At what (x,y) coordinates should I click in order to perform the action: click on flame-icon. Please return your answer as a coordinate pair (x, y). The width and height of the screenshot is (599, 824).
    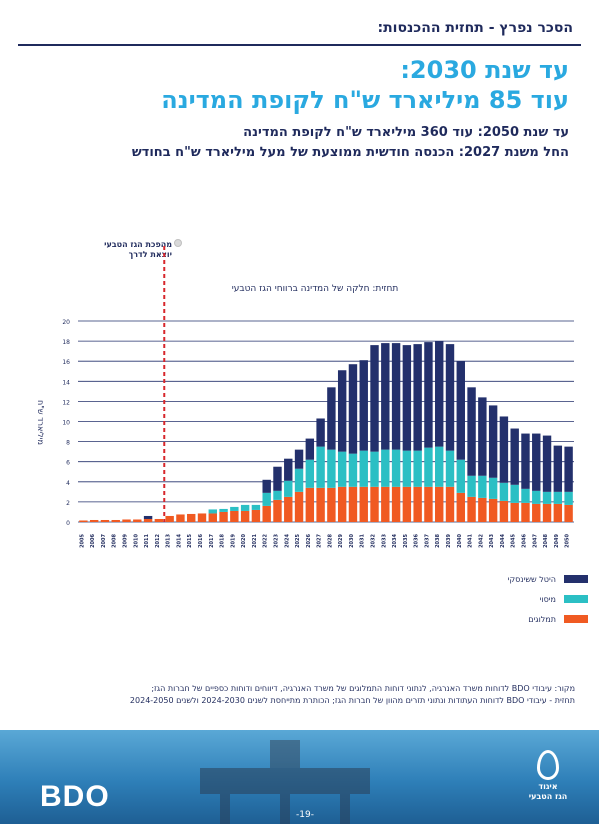
    Looking at the image, I should click on (548, 765).